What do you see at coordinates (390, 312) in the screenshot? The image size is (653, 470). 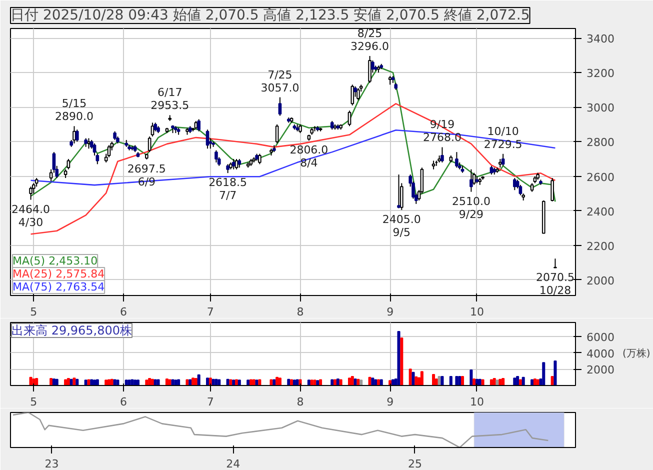 I see `x-tick-label: 9` at bounding box center [390, 312].